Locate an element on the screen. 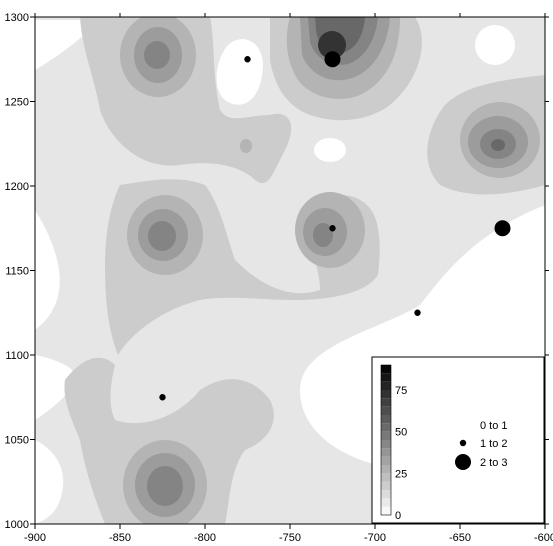  x-tick-label: -800 is located at coordinates (205, 538).